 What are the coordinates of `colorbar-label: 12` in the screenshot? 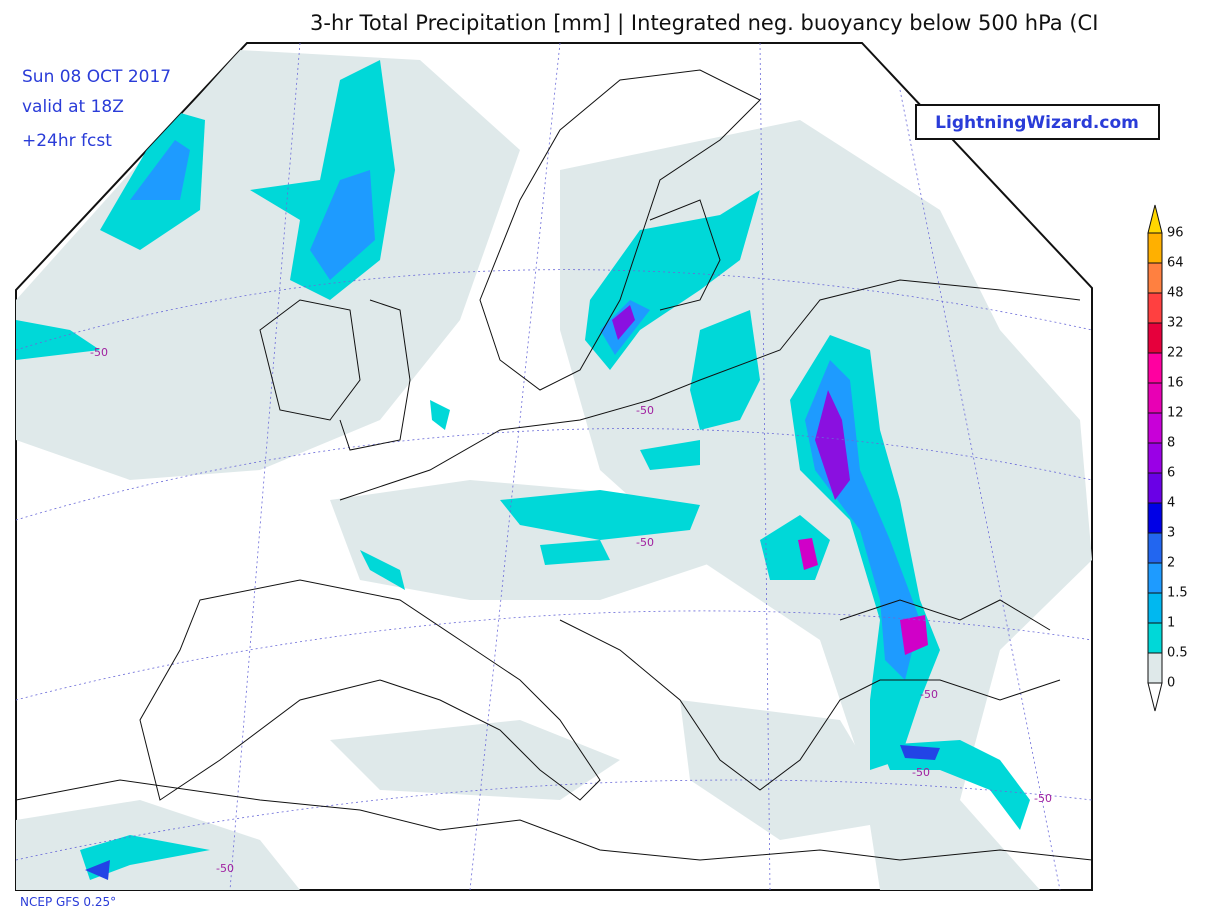 It's located at (1175, 413).